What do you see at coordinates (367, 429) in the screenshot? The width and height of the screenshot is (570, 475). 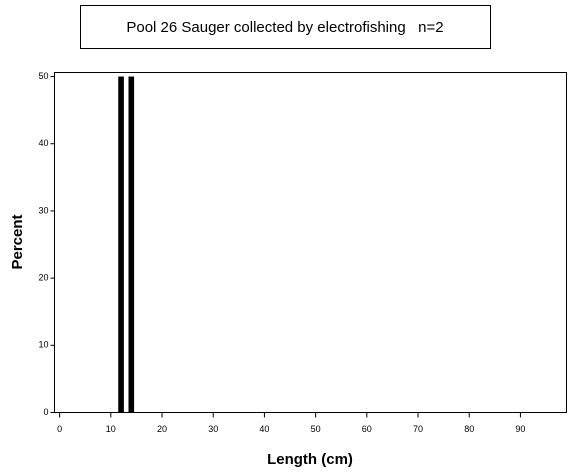 I see `x-tick-label: 60` at bounding box center [367, 429].